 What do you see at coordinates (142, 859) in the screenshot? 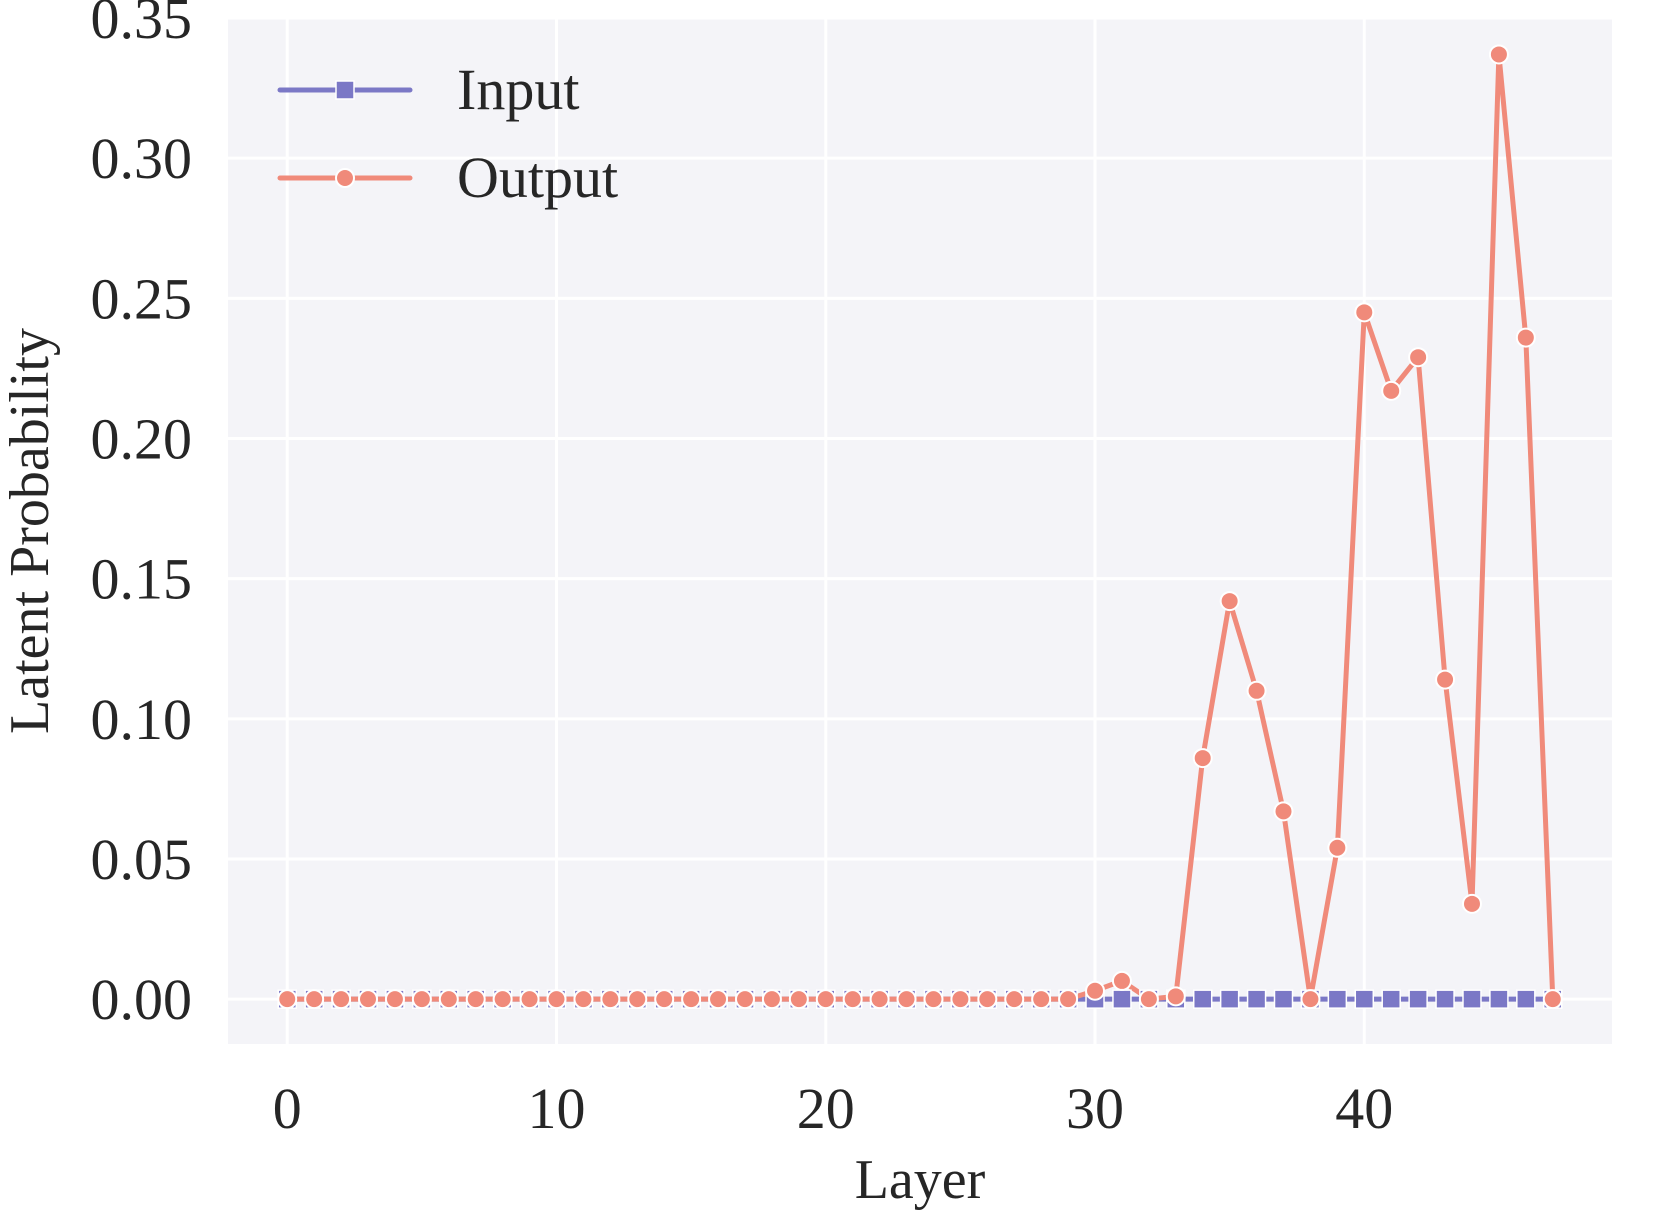
I see `y-tick-label: 0.05` at bounding box center [142, 859].